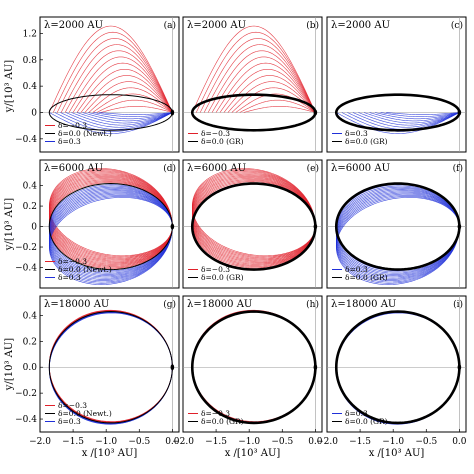  What do you see at coordinates (40, 442) in the screenshot?
I see `x-tick-label: −2.0` at bounding box center [40, 442].